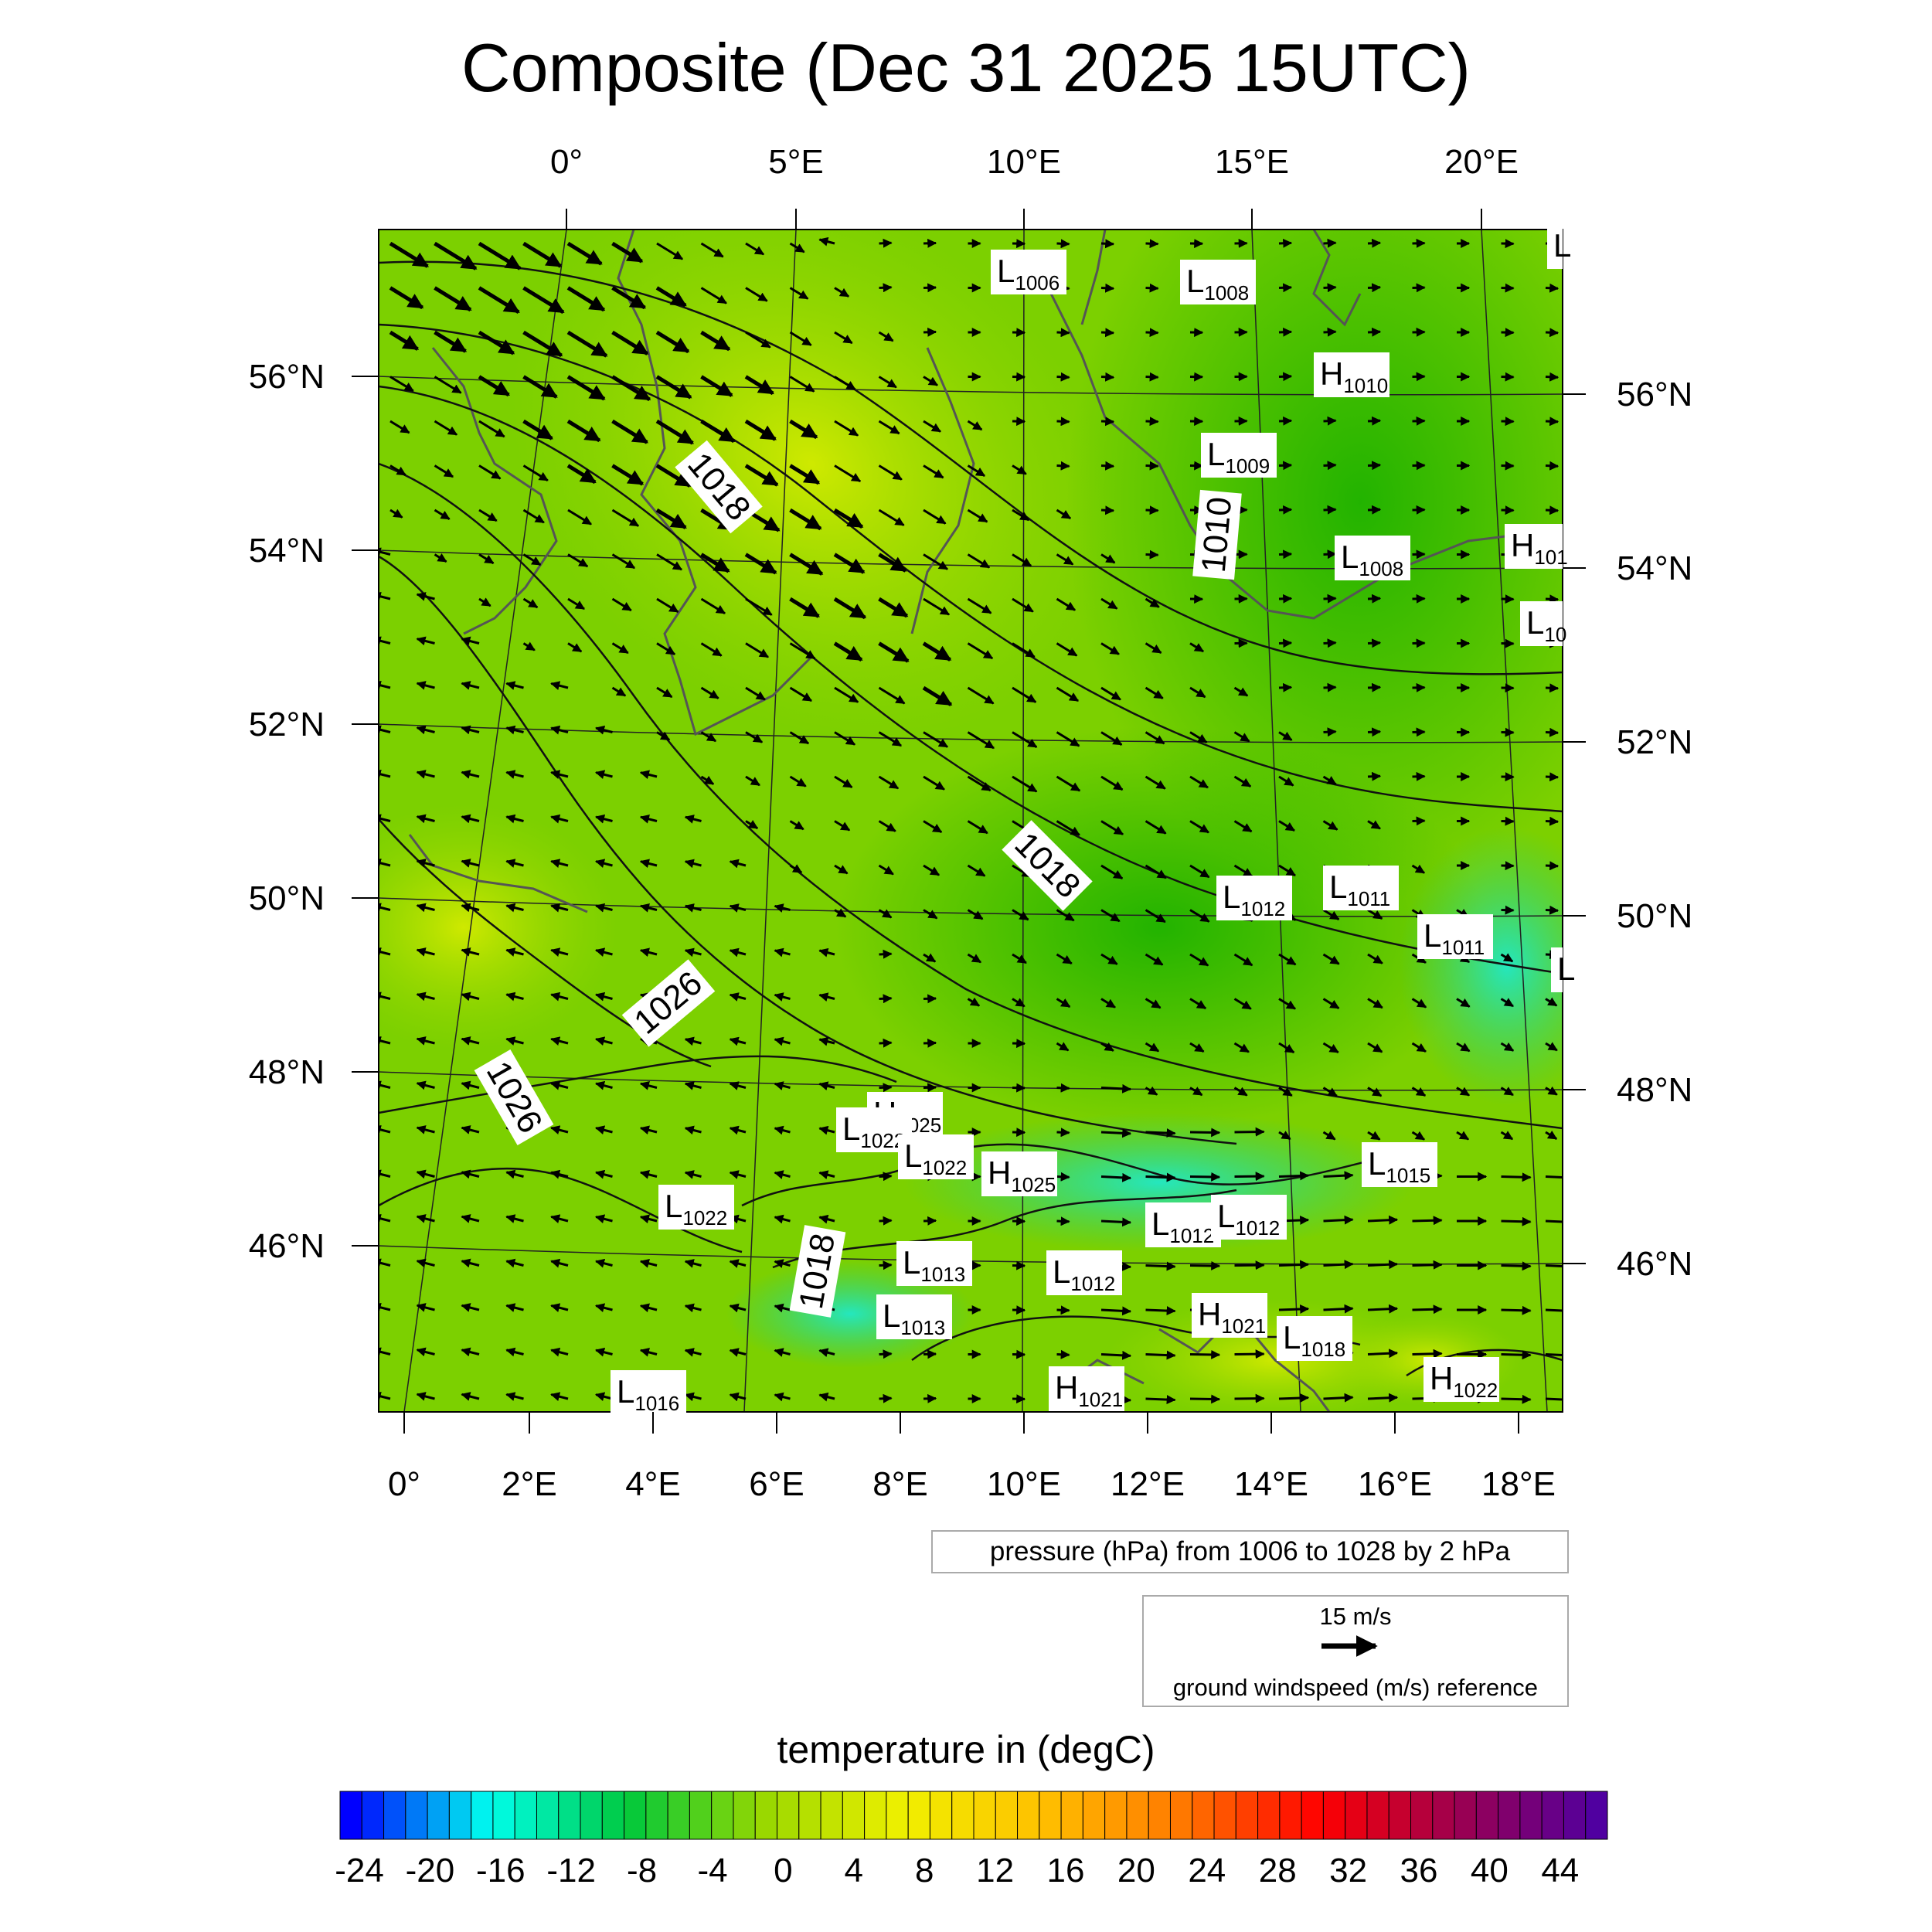 Image resolution: width=1932 pixels, height=1932 pixels. What do you see at coordinates (1249, 1218) in the screenshot?
I see `pressure-center-label: L1012` at bounding box center [1249, 1218].